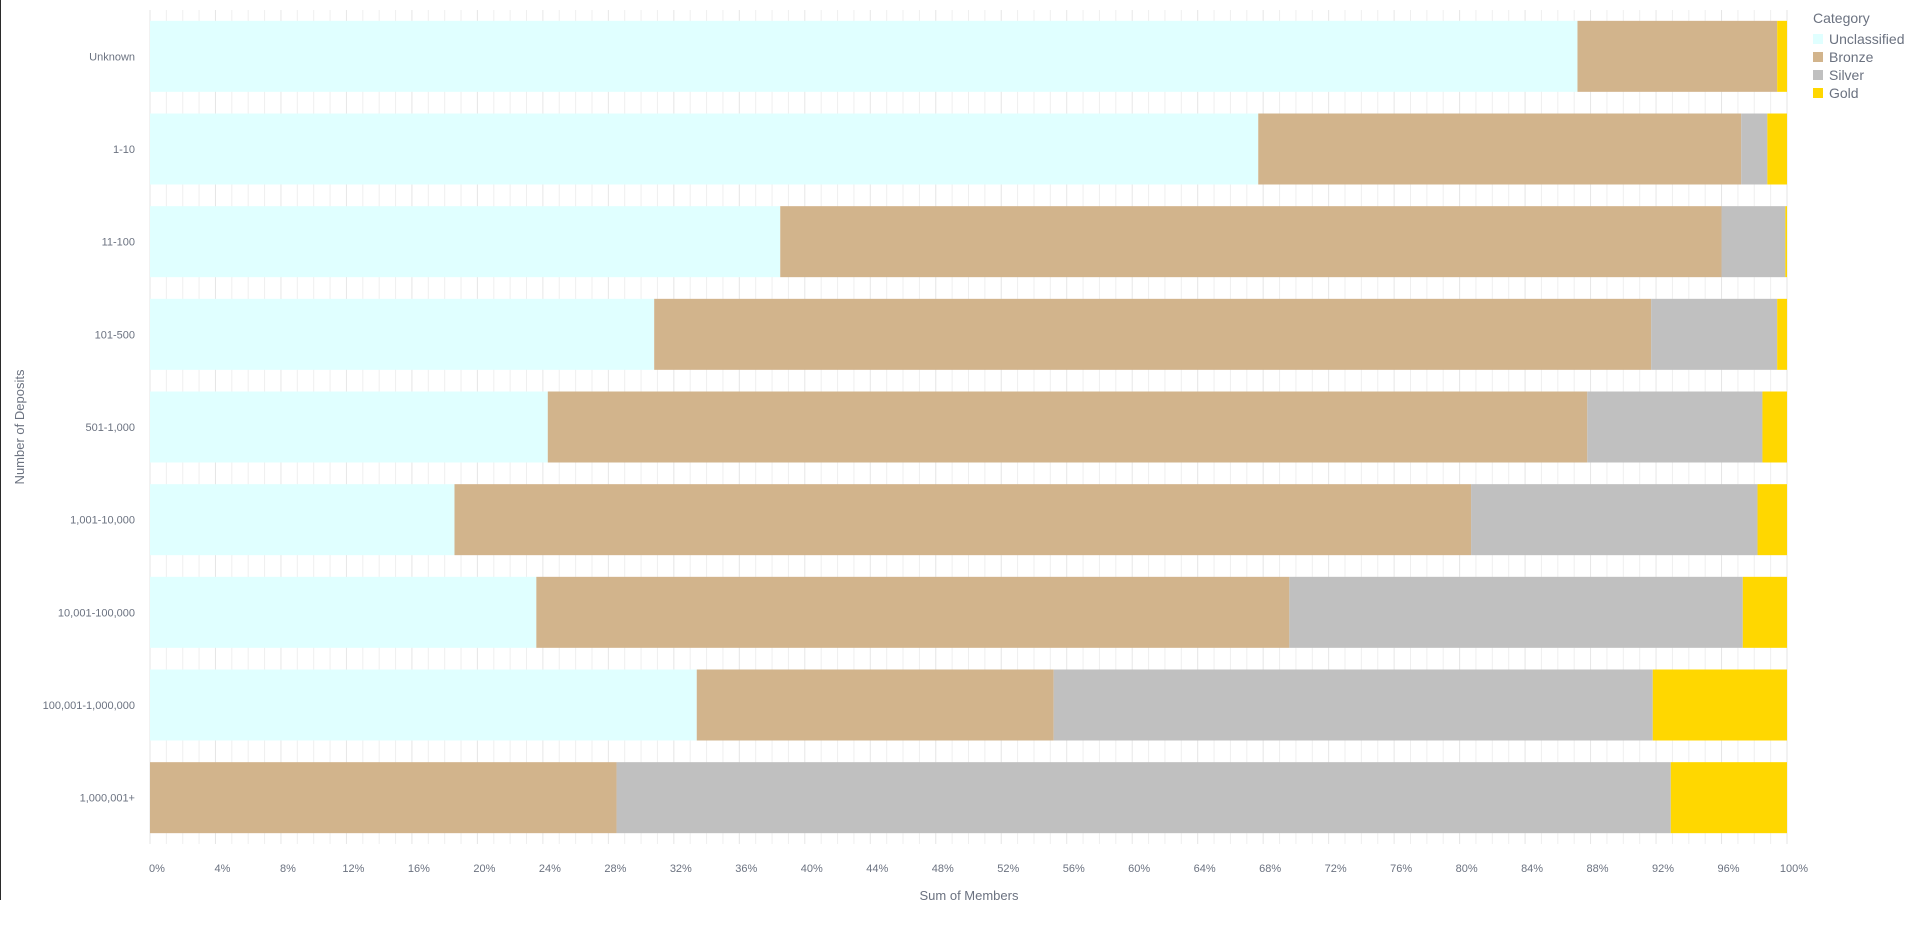 The image size is (1912, 943). I want to click on y-tick-label: 1-10, so click(124, 150).